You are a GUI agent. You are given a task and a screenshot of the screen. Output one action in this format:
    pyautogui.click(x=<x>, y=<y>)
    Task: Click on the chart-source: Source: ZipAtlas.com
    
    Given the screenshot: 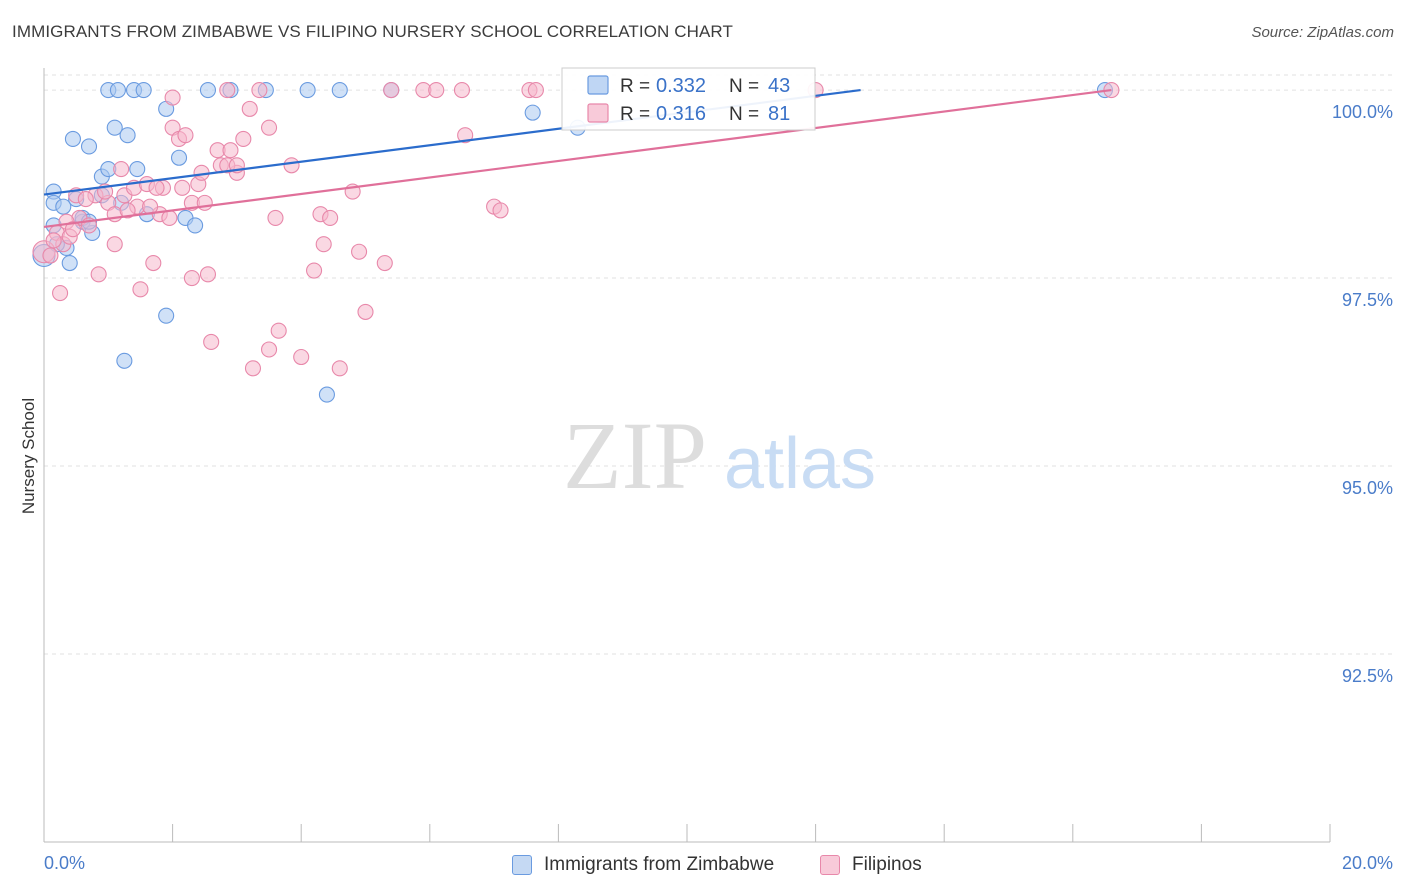 What is the action you would take?
    pyautogui.click(x=1322, y=32)
    